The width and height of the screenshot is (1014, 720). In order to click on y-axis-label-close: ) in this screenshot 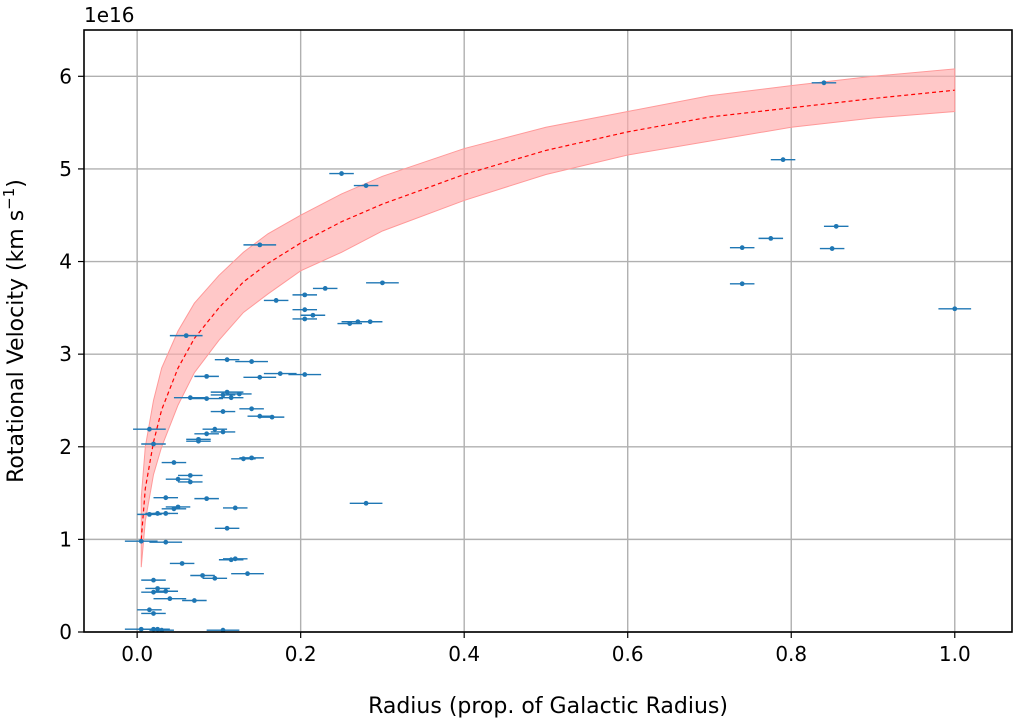, I will do `click(16, 183)`.